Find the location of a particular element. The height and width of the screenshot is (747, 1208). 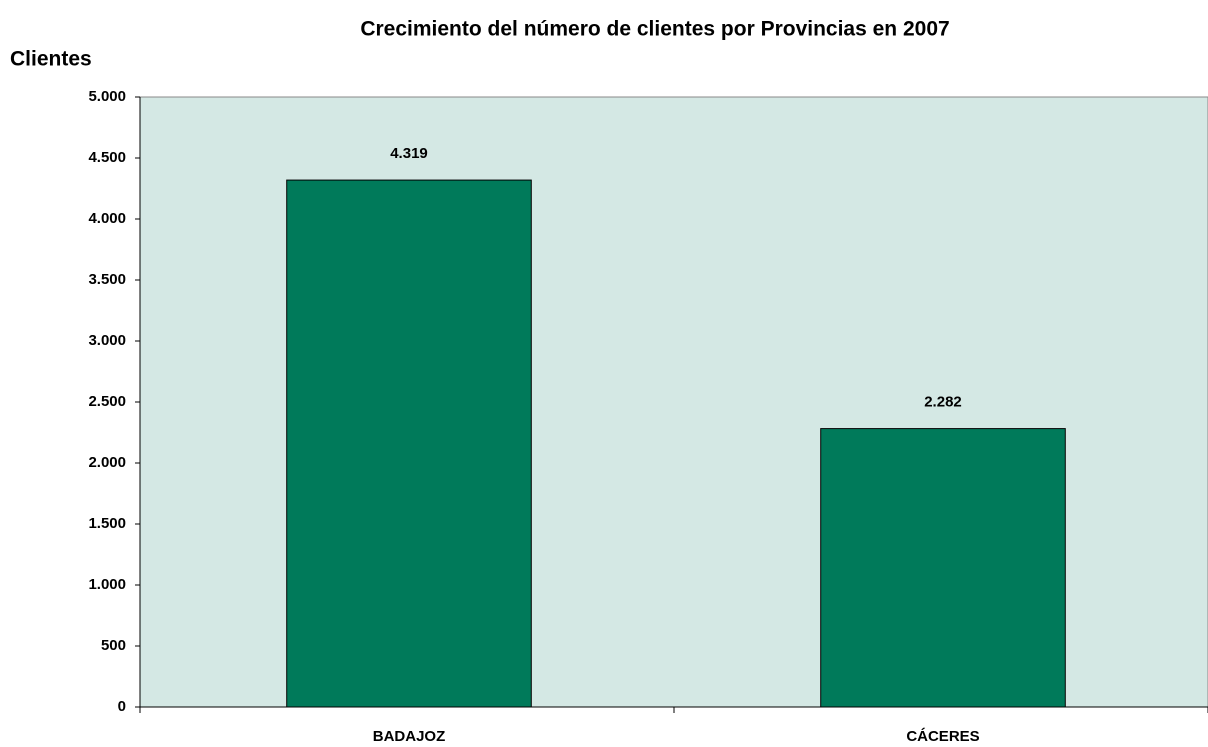

y-tick-label: 3.500 is located at coordinates (107, 279).